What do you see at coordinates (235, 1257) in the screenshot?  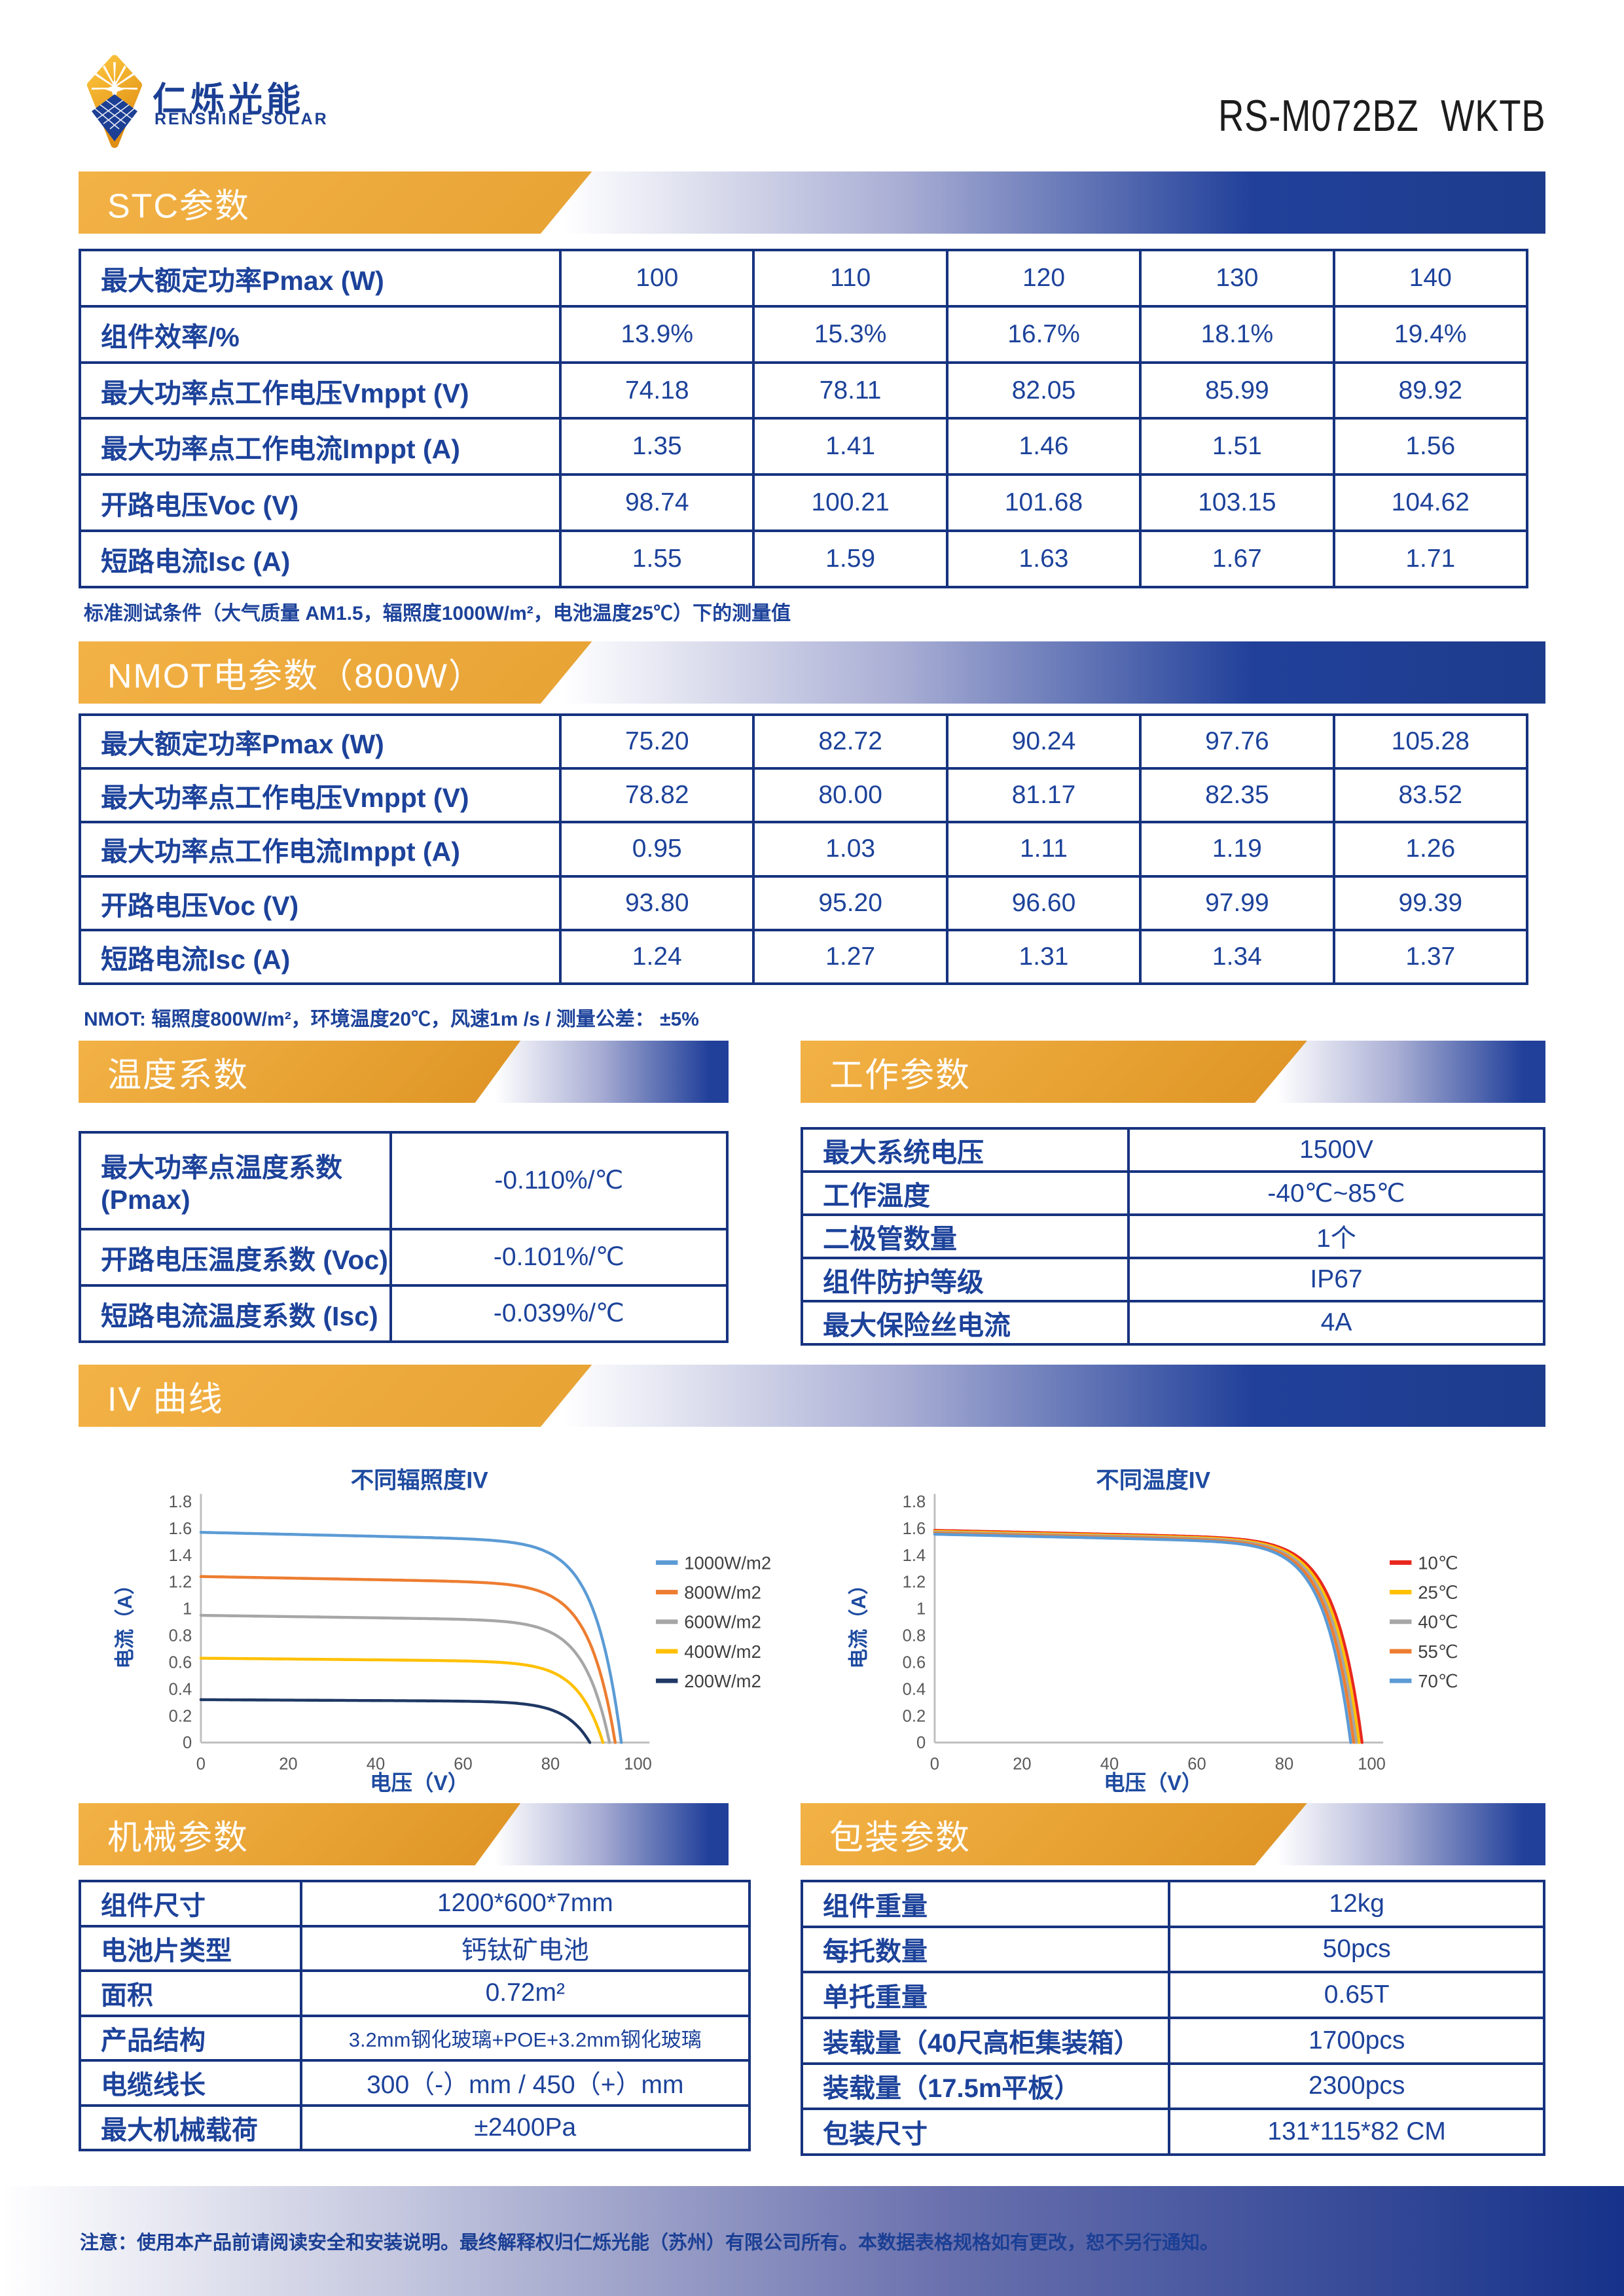 I see `row-label: 开路电压温度系数 (Voc)` at bounding box center [235, 1257].